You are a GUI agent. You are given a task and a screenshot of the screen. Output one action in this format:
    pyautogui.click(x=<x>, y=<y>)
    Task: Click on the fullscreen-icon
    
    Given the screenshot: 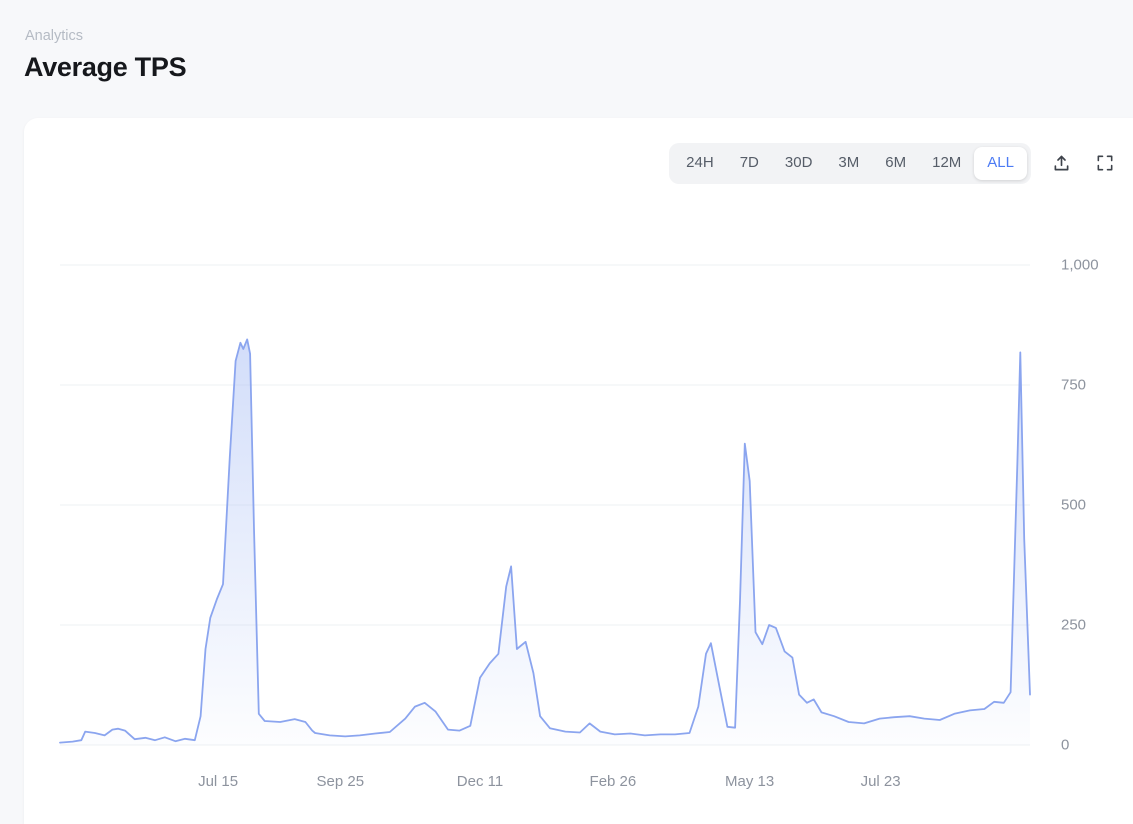 What is the action you would take?
    pyautogui.click(x=1105, y=163)
    